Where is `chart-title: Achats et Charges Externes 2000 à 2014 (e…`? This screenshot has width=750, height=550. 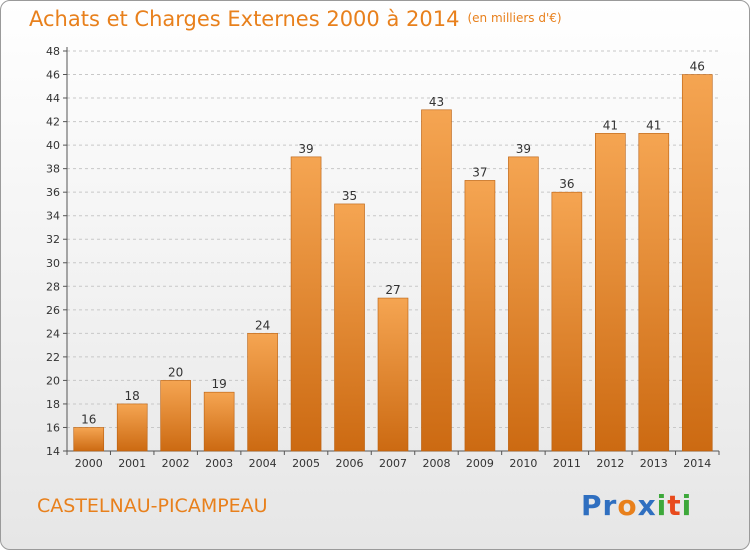 chart-title: Achats et Charges Externes 2000 à 2014 (e… is located at coordinates (295, 19).